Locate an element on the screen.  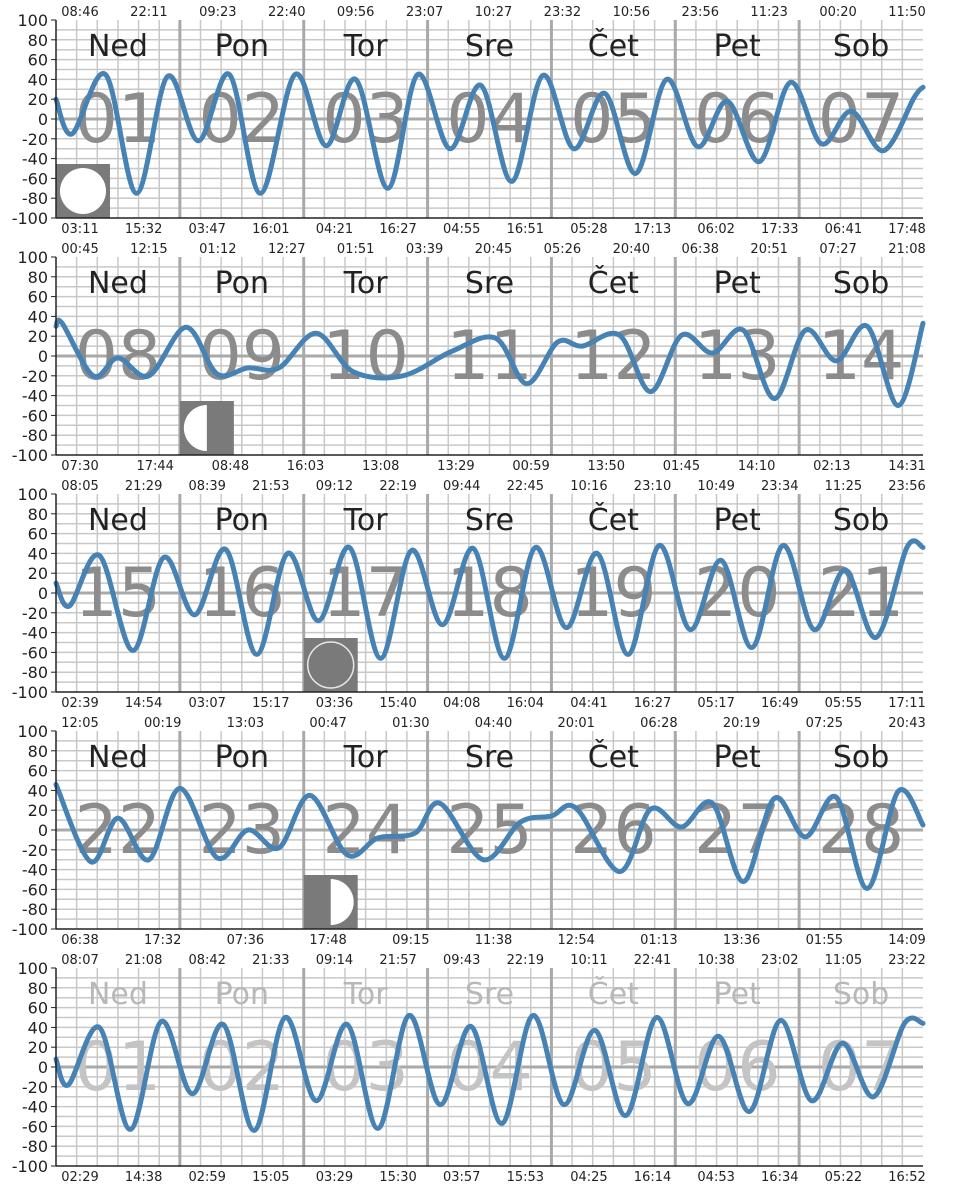
high-tide-time-label: 01:51 is located at coordinates (355, 249).